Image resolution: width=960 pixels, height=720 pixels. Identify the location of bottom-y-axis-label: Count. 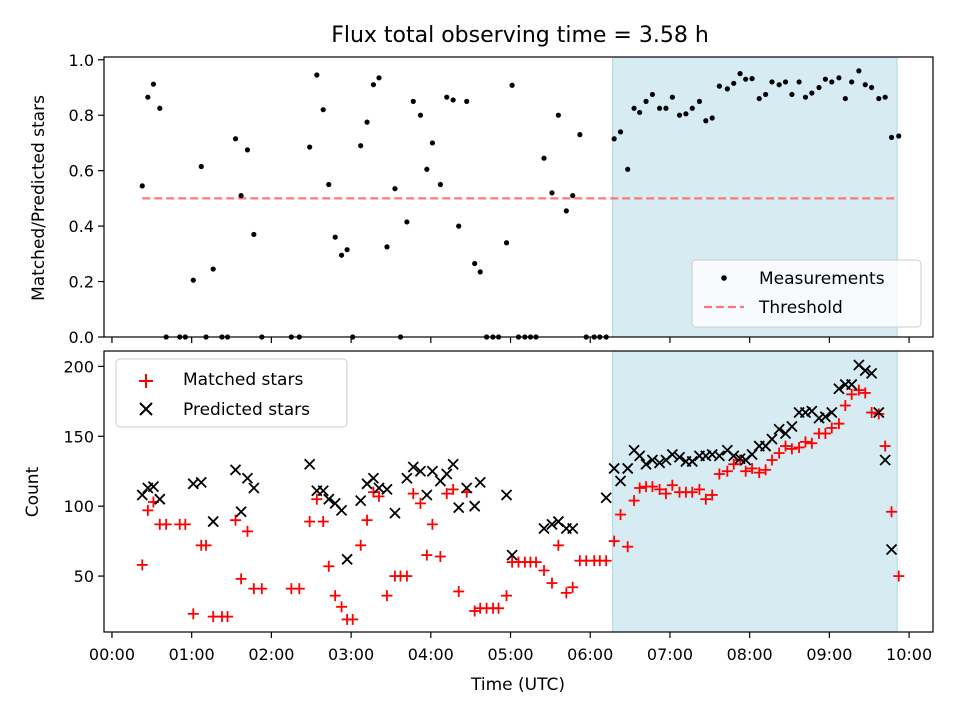
(33, 491).